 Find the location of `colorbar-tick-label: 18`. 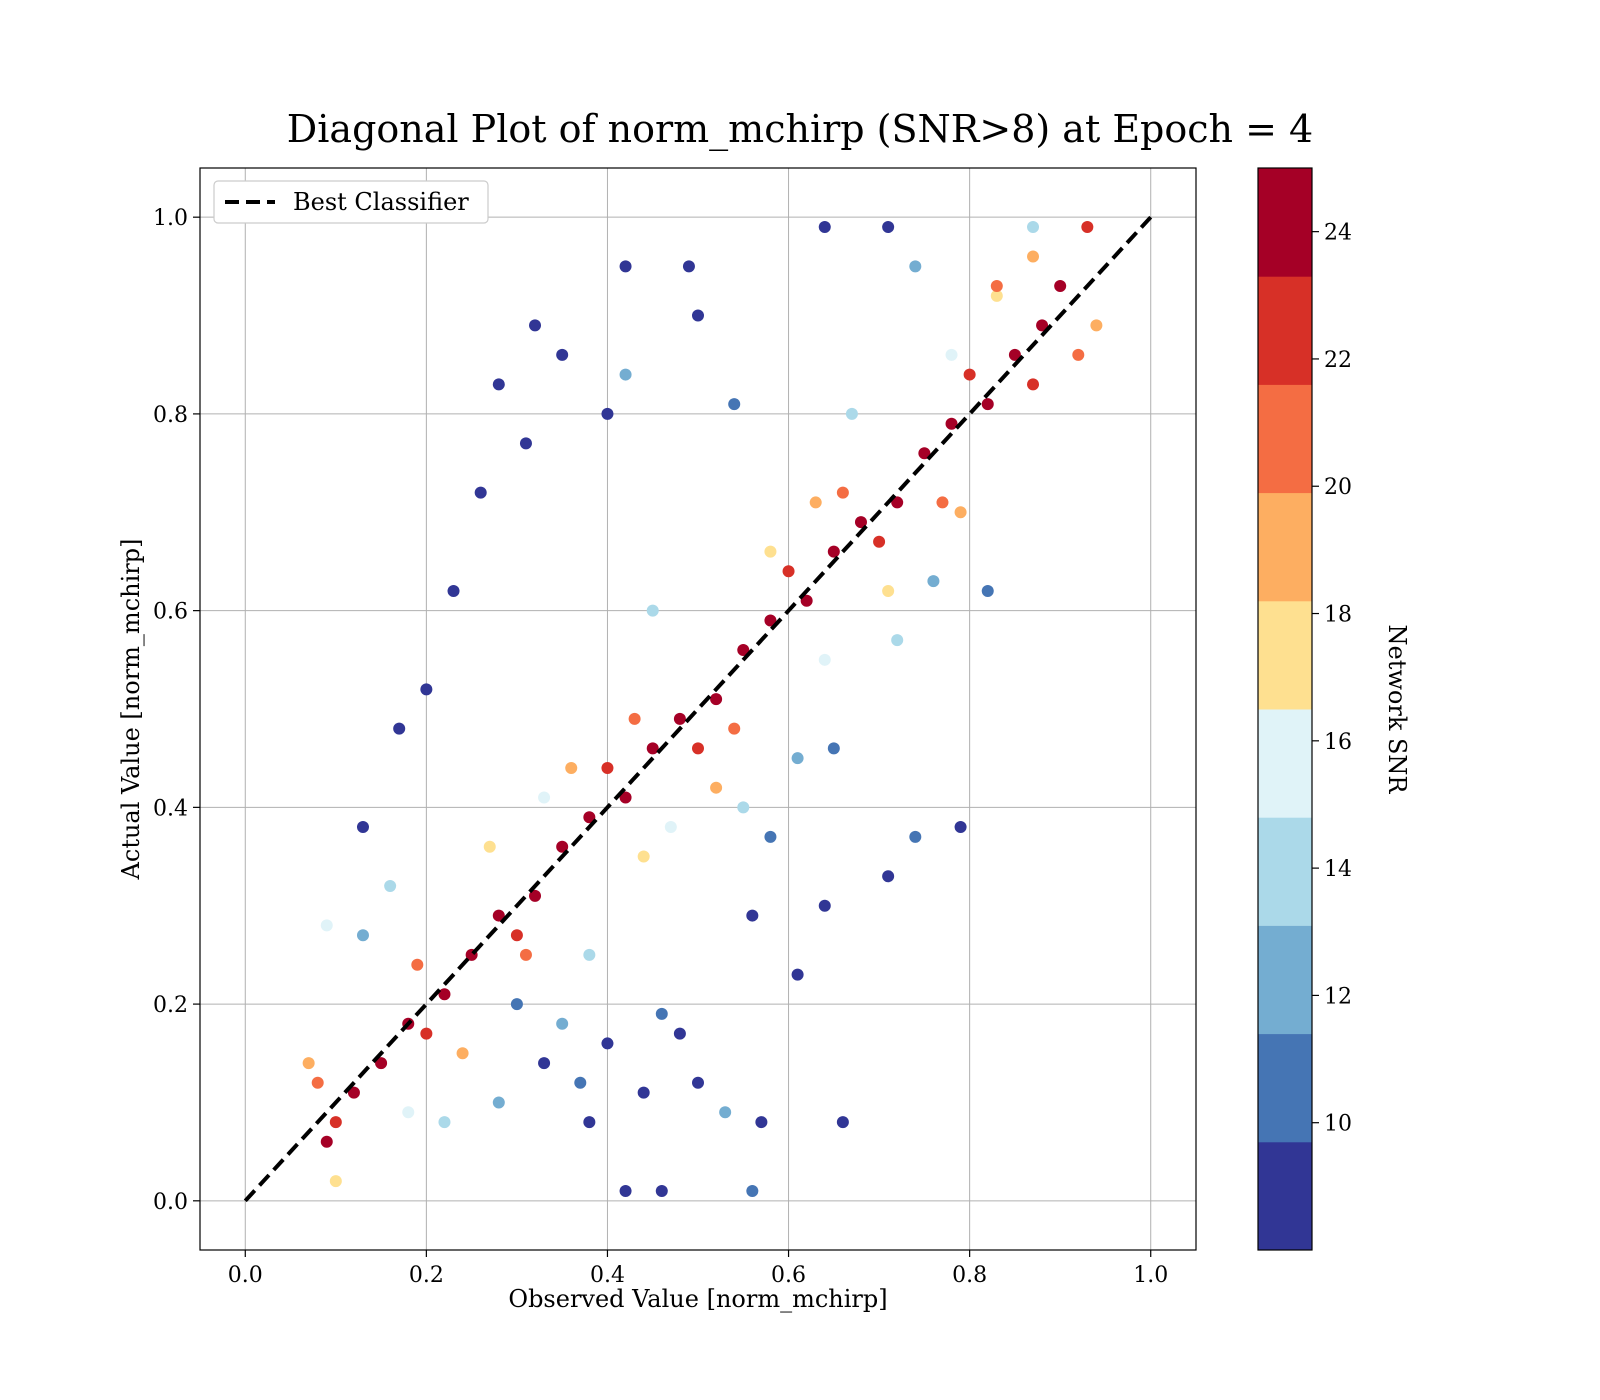

colorbar-tick-label: 18 is located at coordinates (1338, 615).